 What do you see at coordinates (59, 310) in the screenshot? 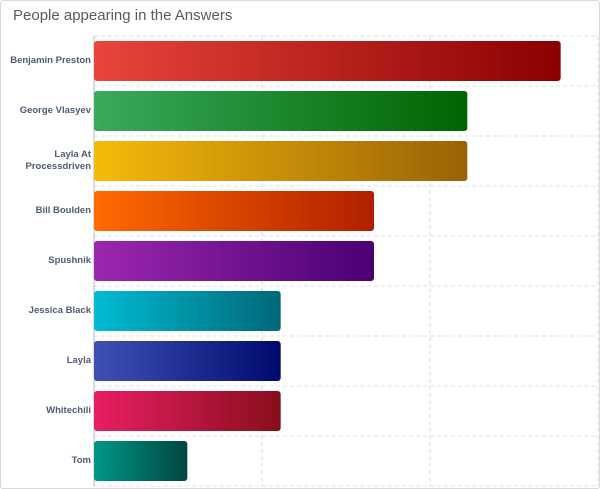
I see `y-tick-label: Jessica Black` at bounding box center [59, 310].